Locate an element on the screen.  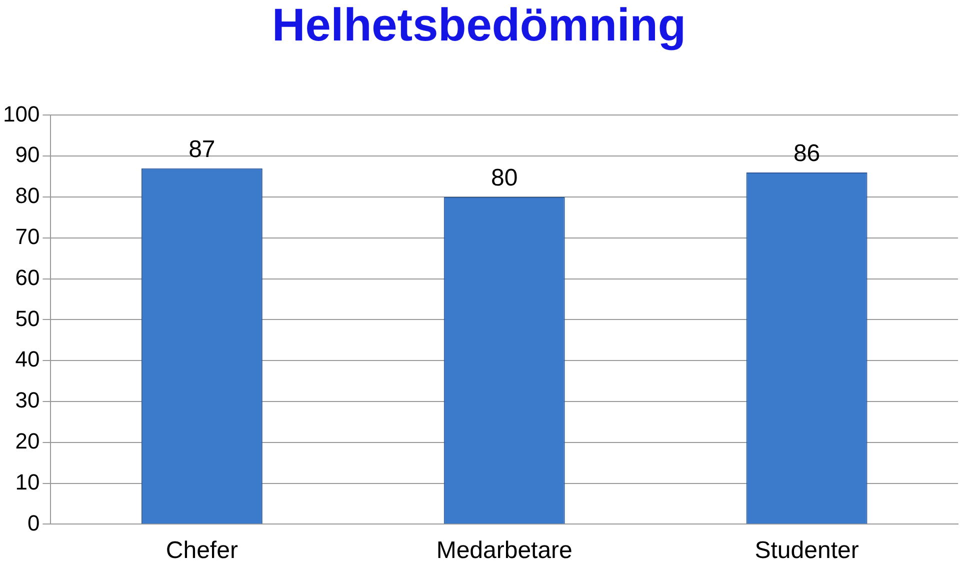
chart-title: Helhetsbedömning is located at coordinates (479, 25).